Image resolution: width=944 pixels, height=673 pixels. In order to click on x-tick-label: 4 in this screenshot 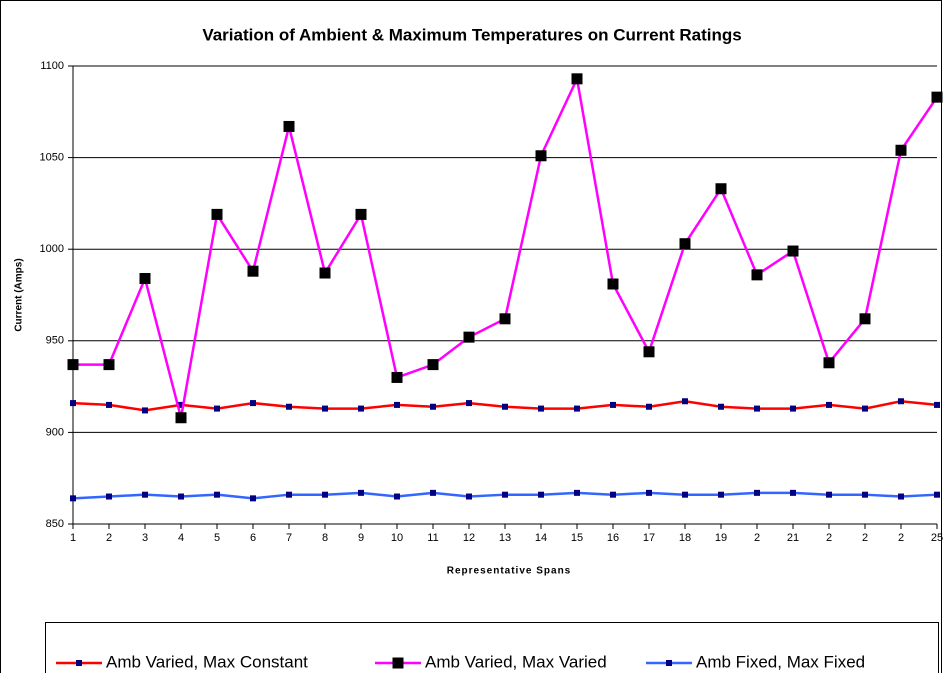, I will do `click(181, 538)`.